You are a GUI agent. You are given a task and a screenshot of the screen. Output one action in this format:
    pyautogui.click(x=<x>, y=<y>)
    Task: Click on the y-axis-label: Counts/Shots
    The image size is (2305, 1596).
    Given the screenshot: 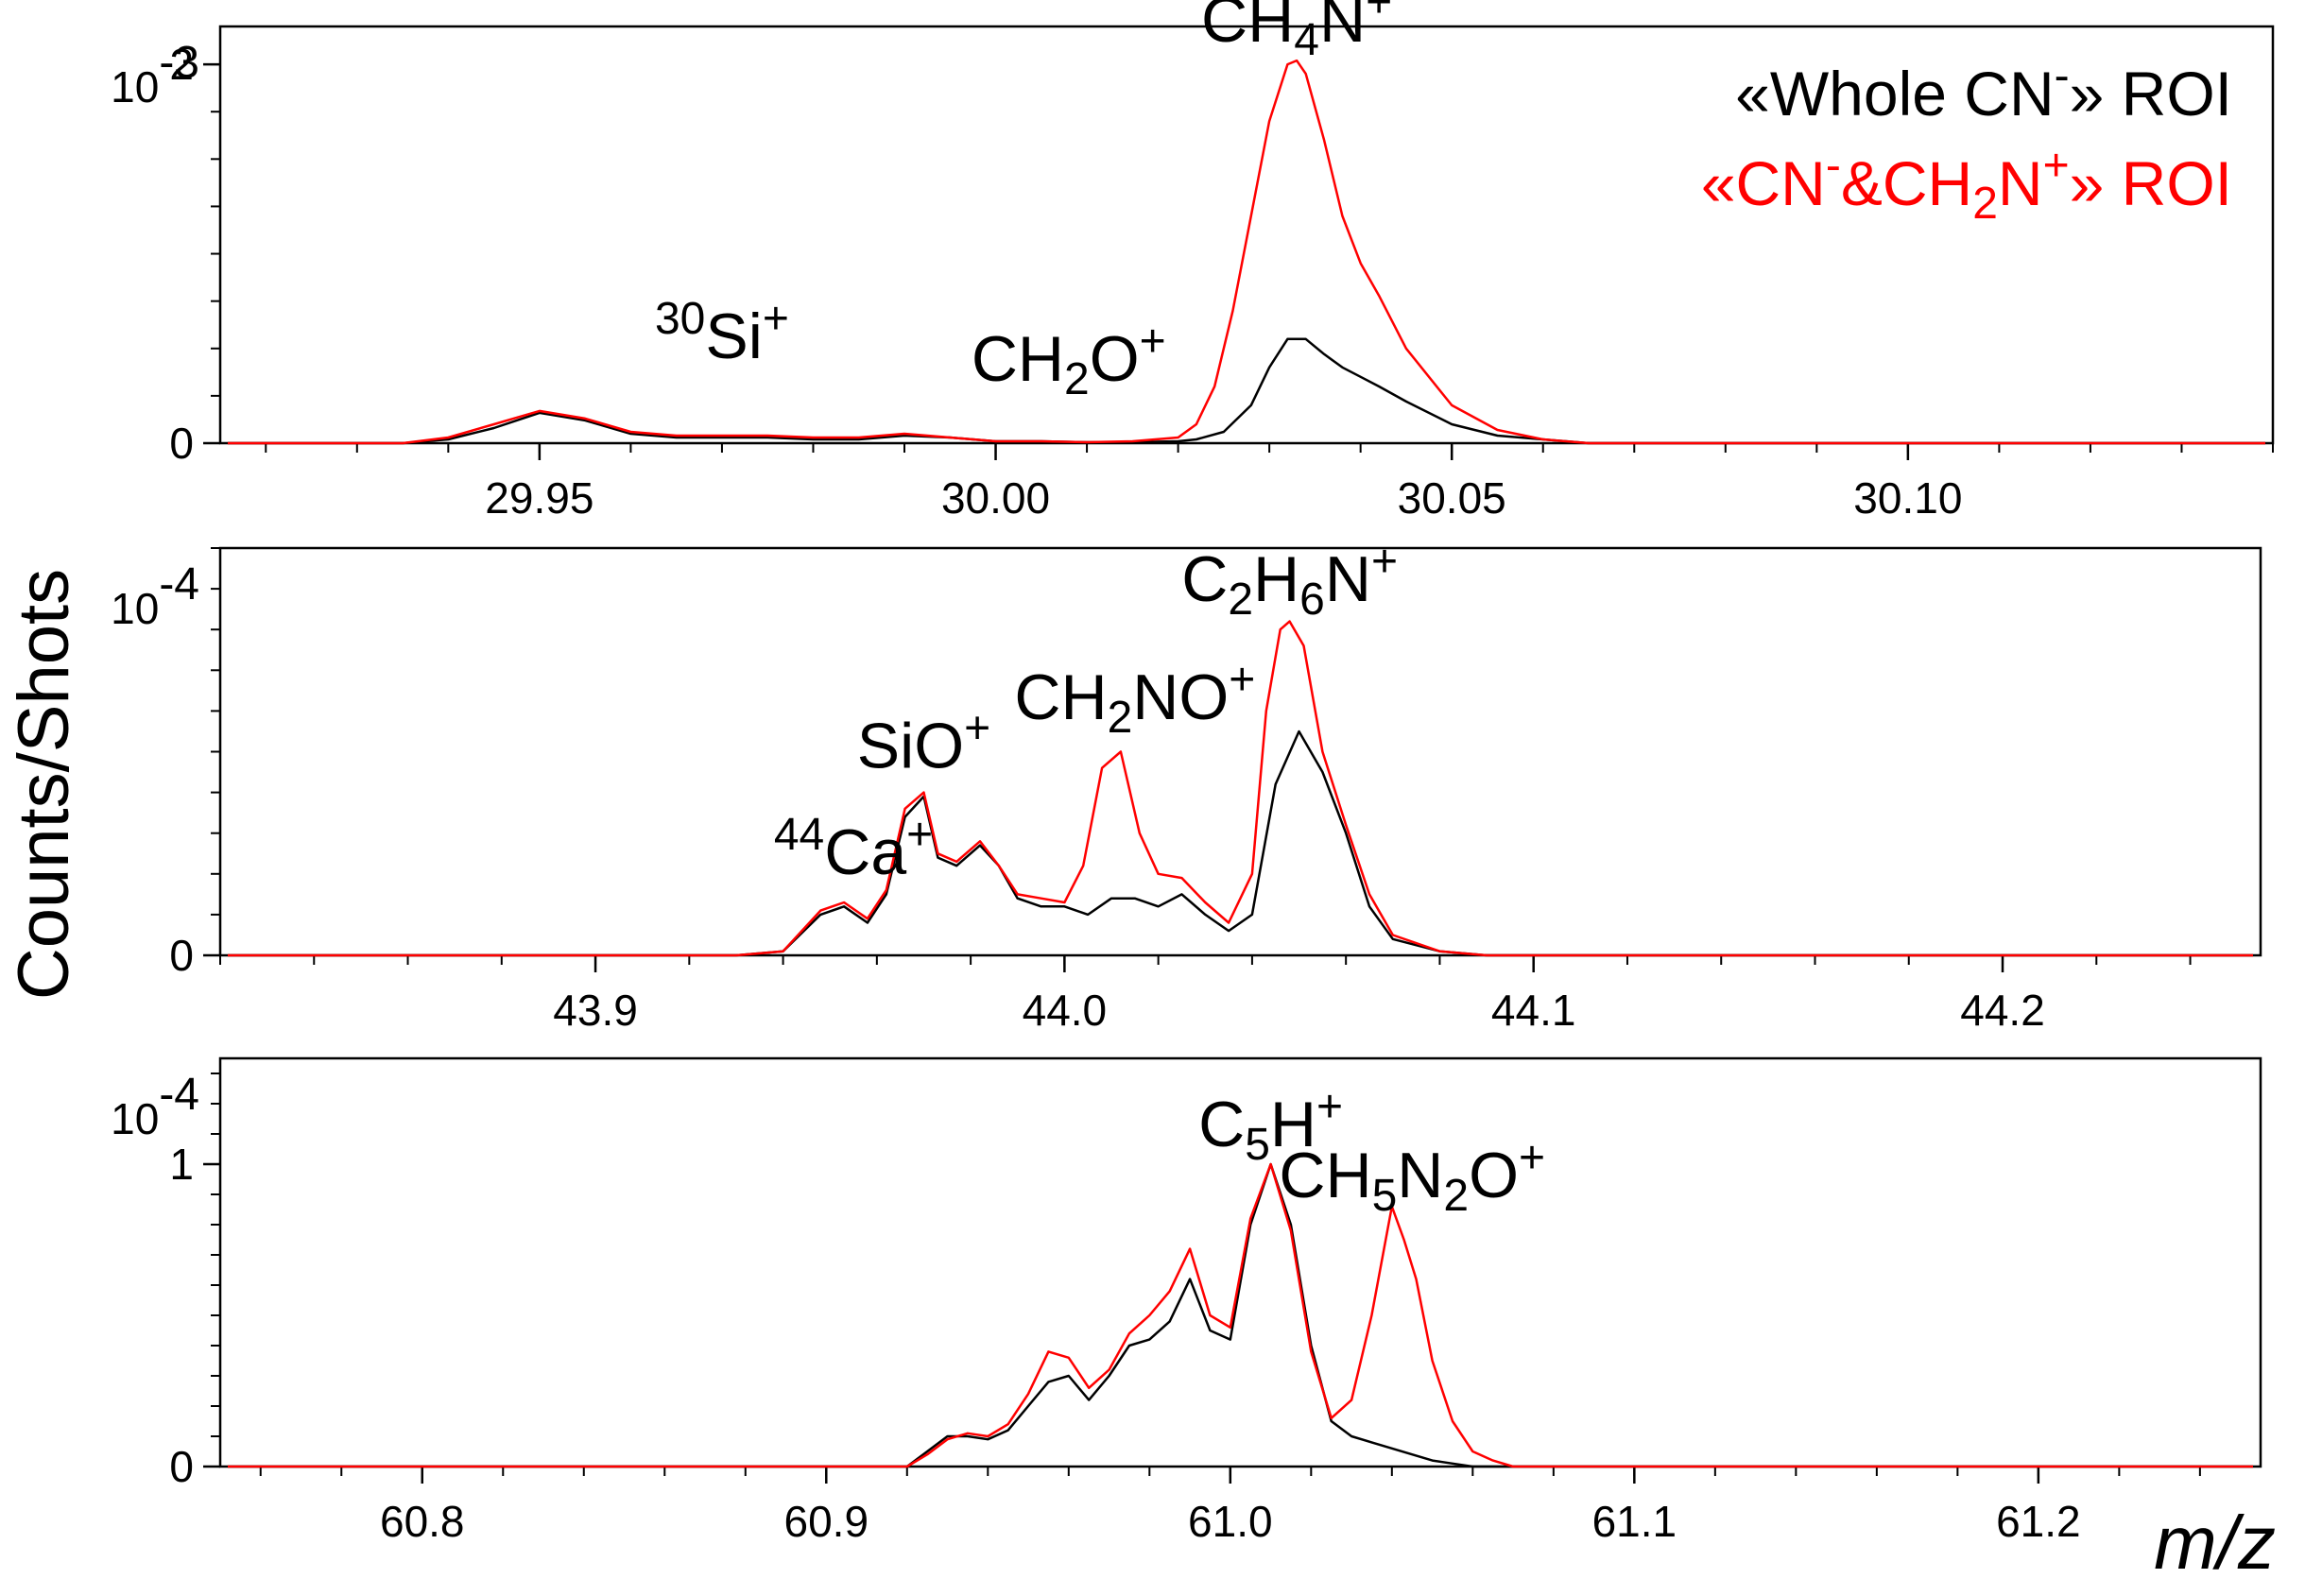 What is the action you would take?
    pyautogui.click(x=44, y=785)
    